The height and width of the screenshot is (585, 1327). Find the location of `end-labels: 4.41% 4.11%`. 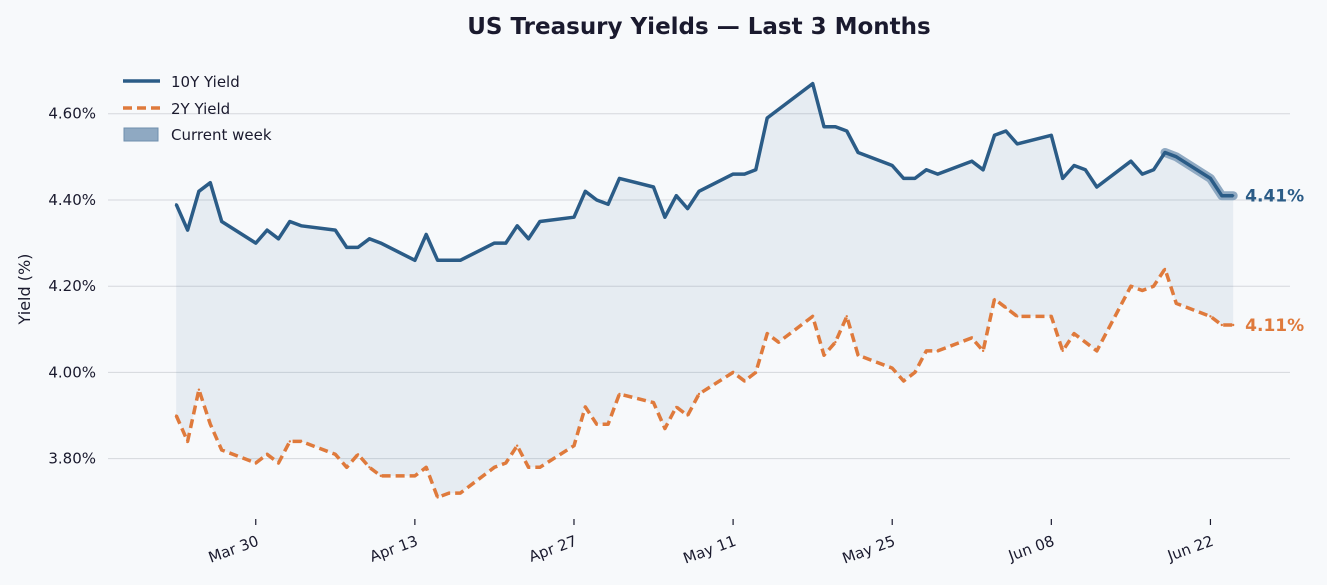

end-labels: 4.41% 4.11% is located at coordinates (1274, 261).